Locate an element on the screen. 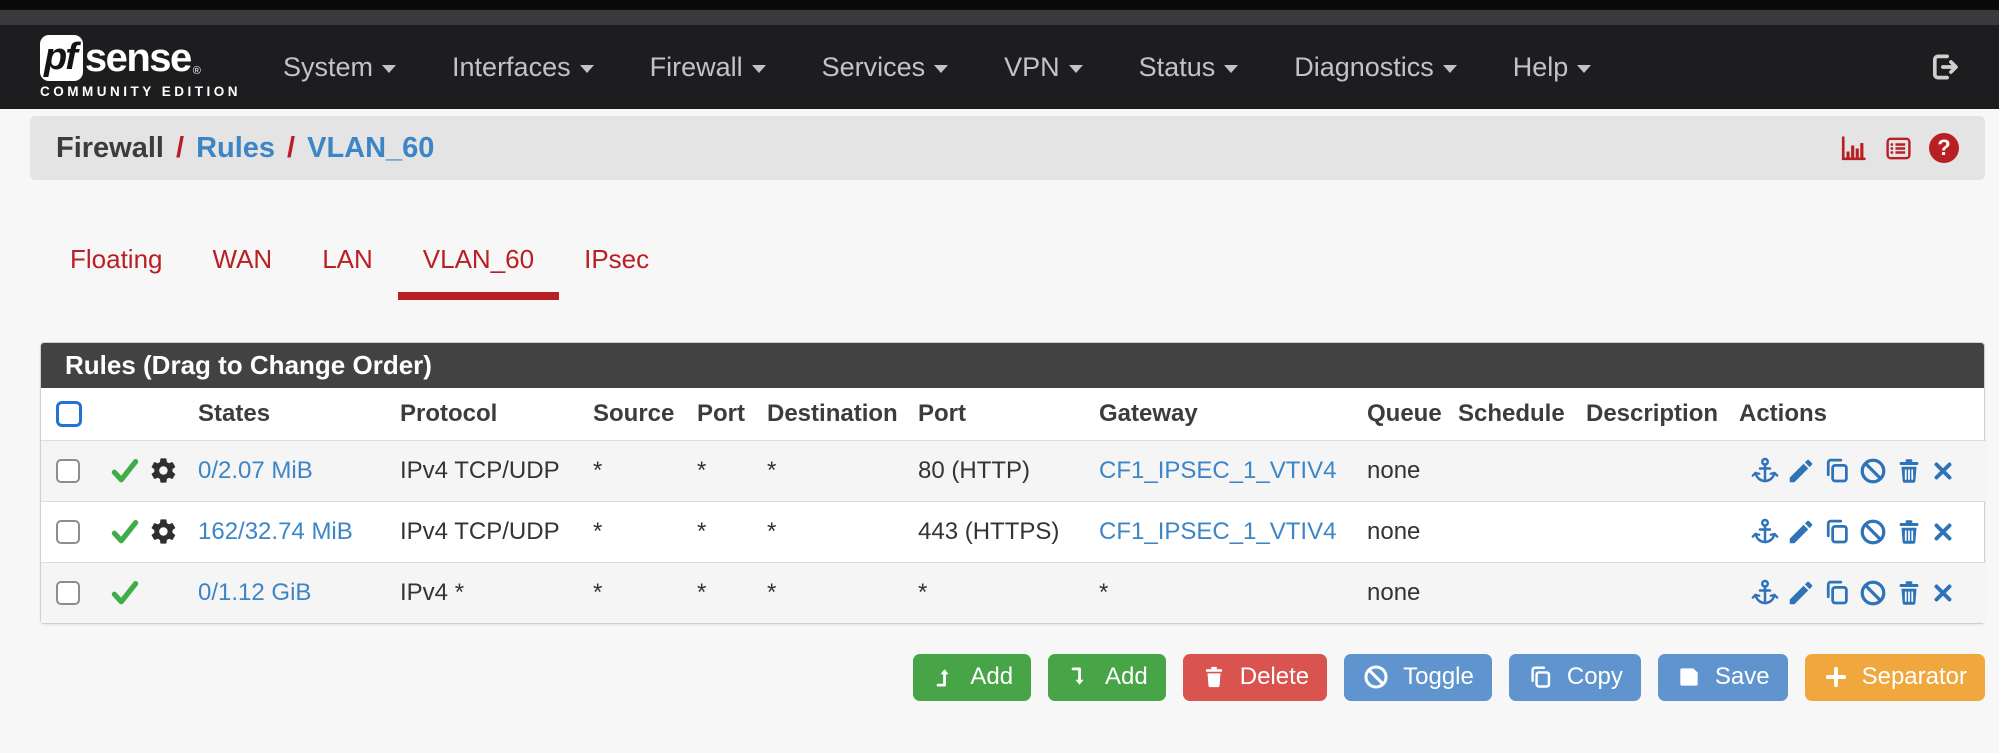  breadcrumb: Firewall / Rules / VLAN_60 ? is located at coordinates (1007, 148).